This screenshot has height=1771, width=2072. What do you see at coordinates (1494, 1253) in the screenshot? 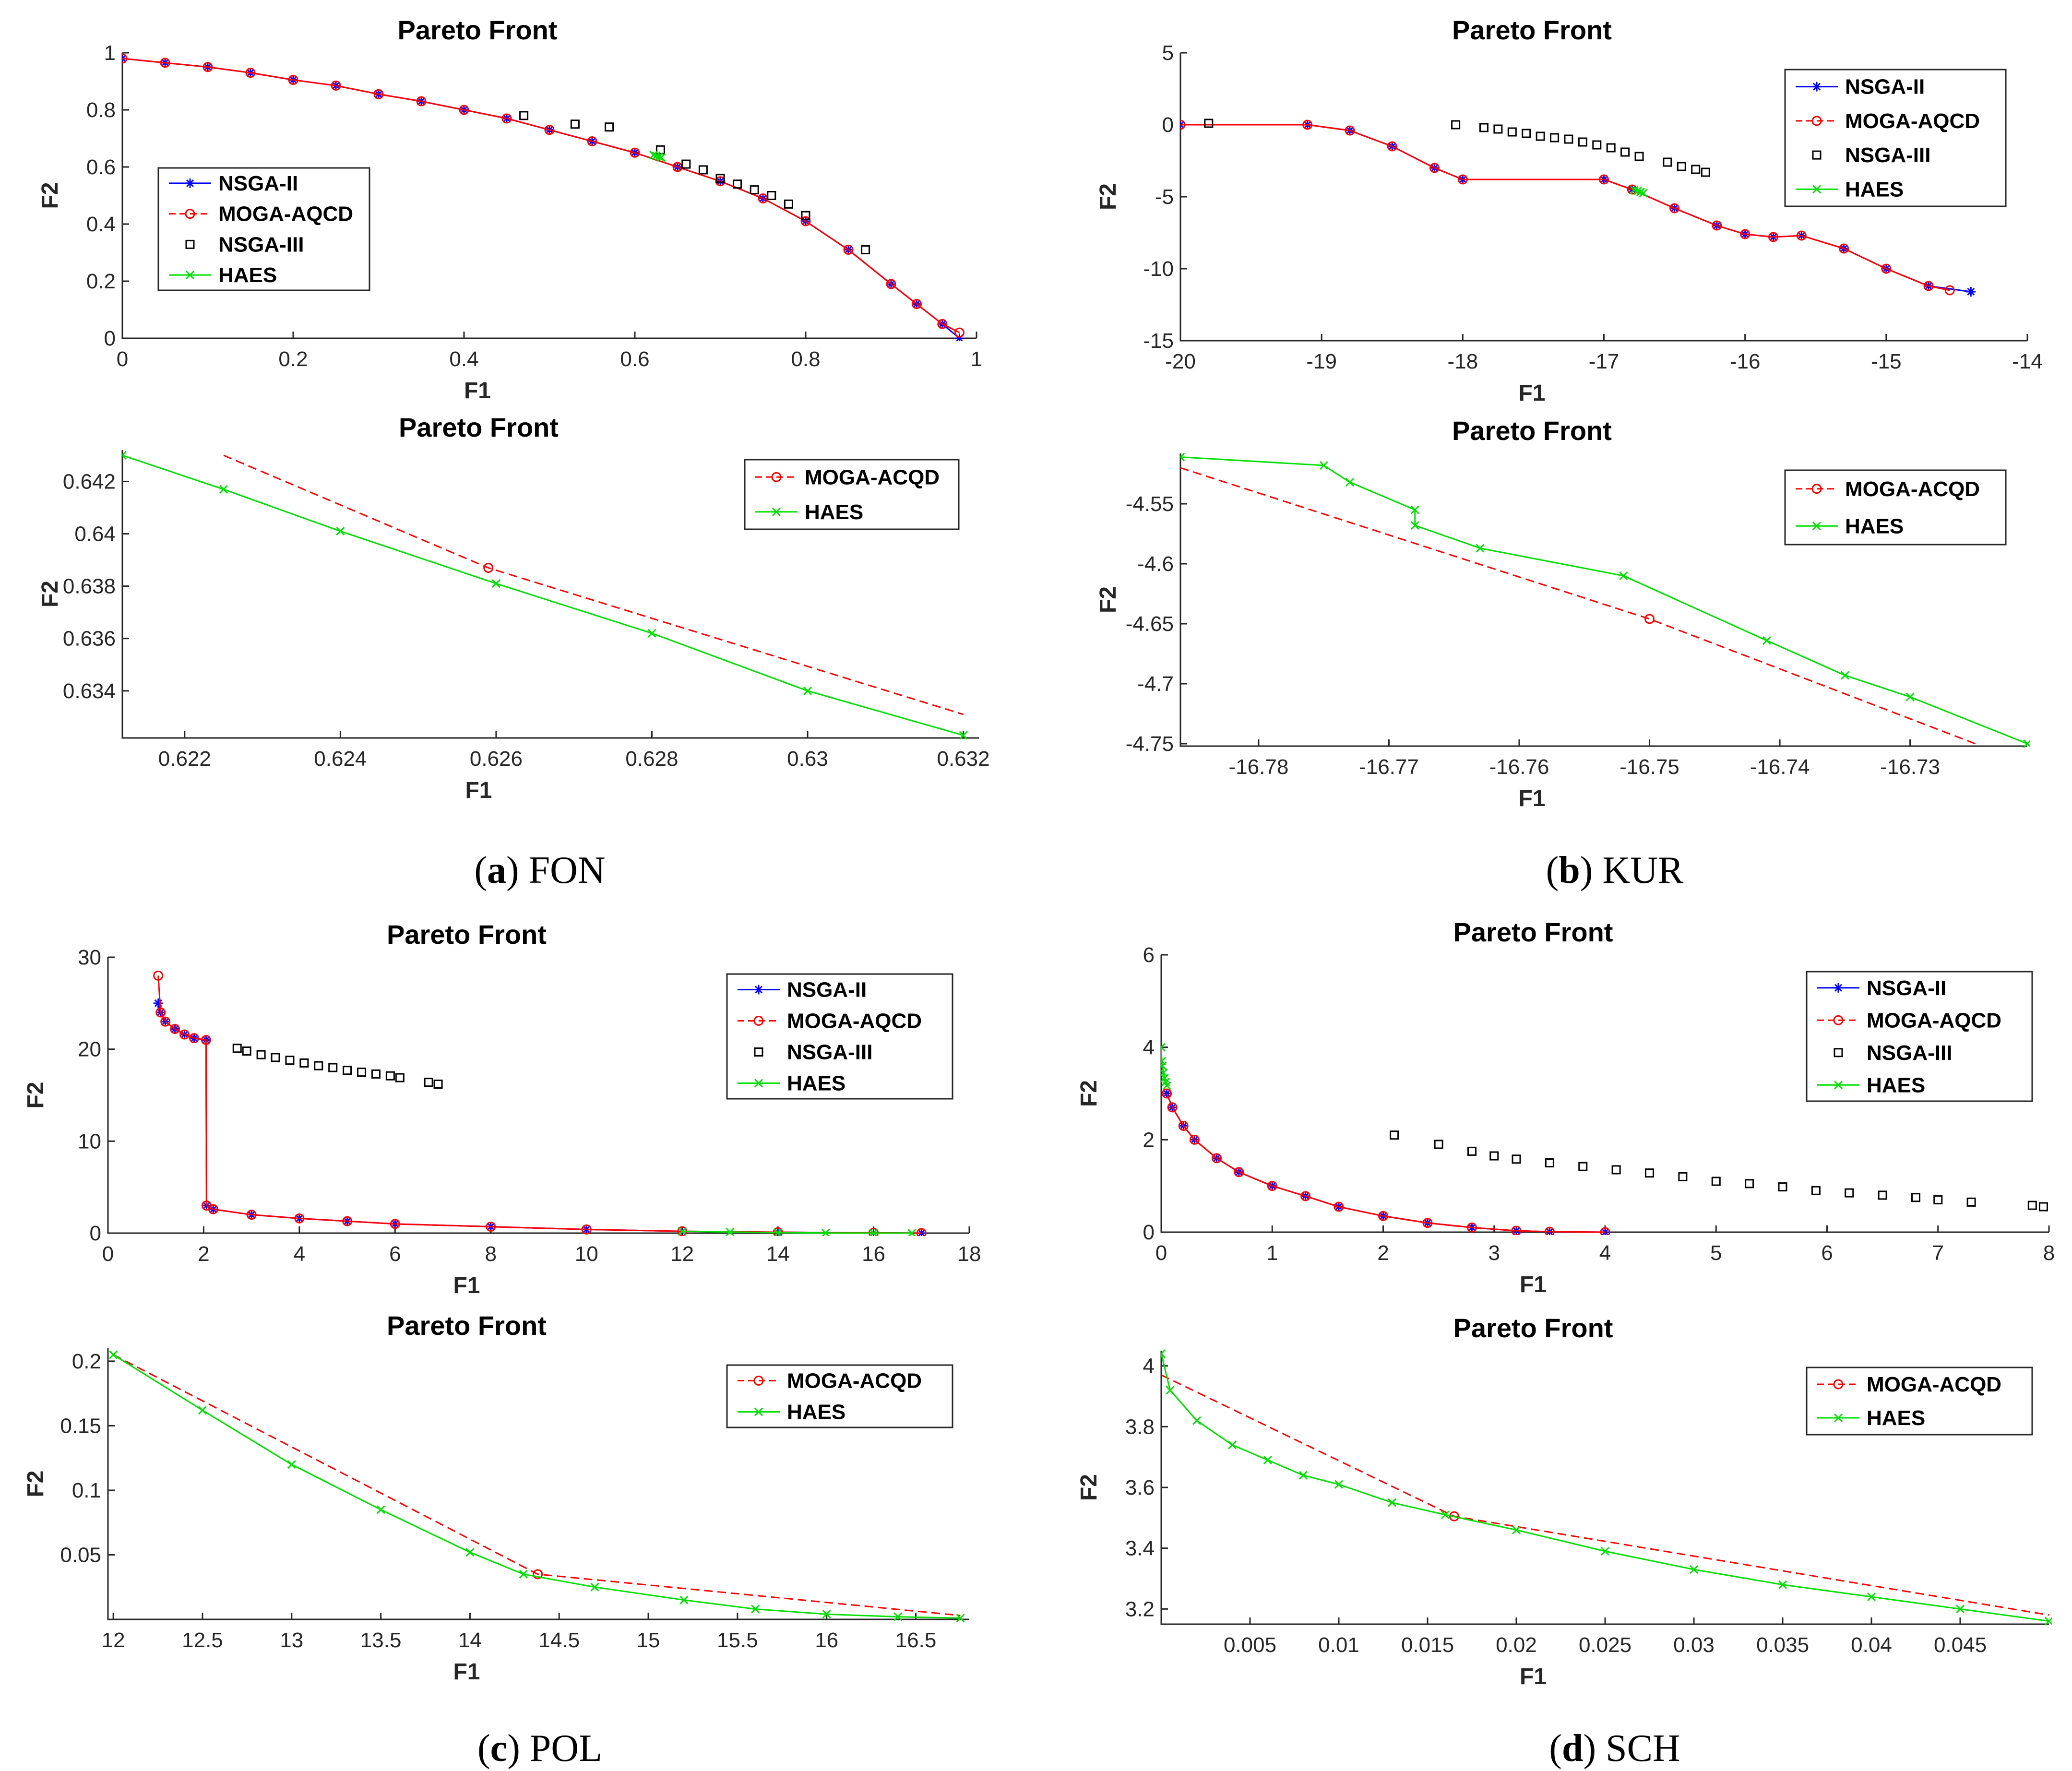
I see `x-tick-label: 3` at bounding box center [1494, 1253].